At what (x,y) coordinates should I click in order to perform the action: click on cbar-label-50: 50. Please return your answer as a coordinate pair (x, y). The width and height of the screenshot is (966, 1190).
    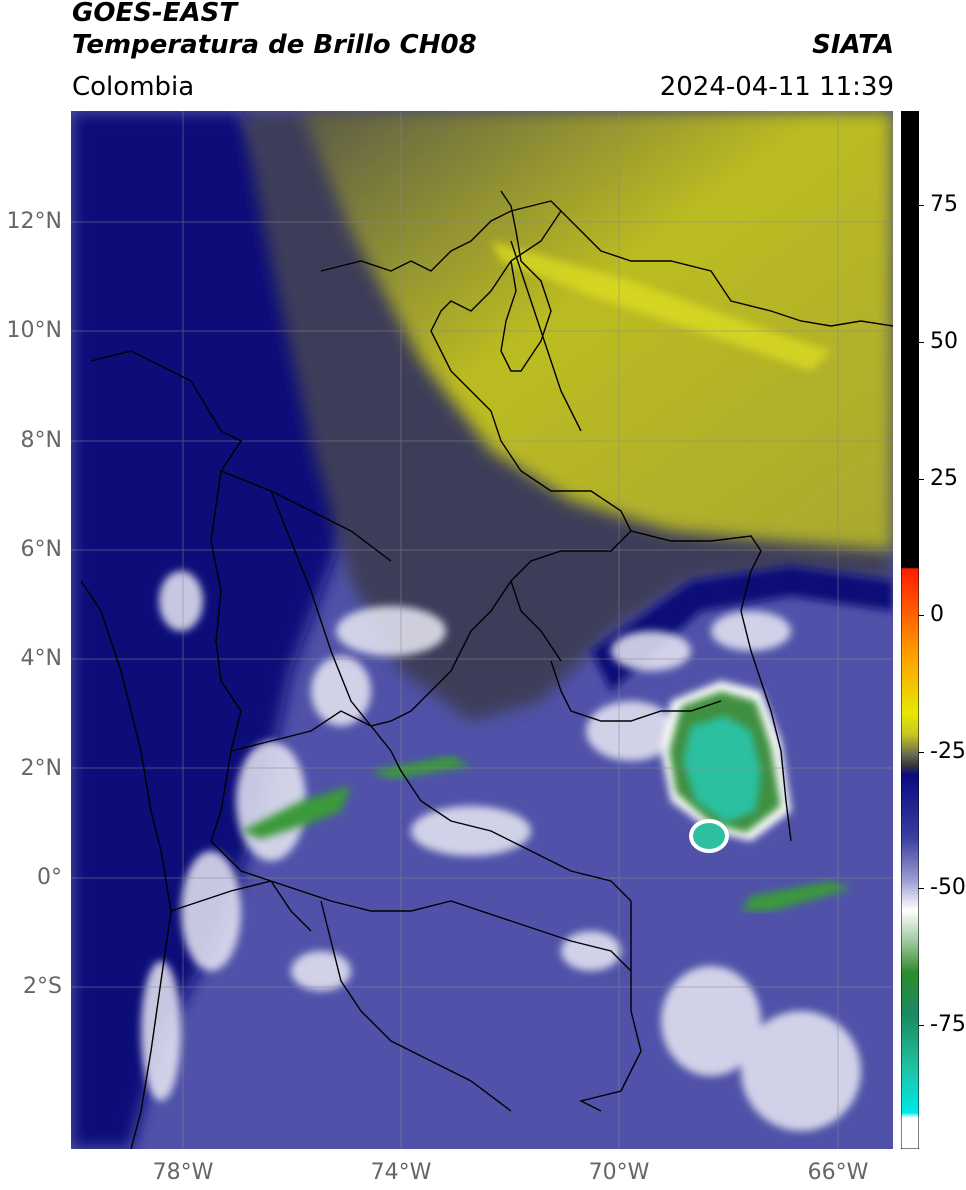
    Looking at the image, I should click on (944, 341).